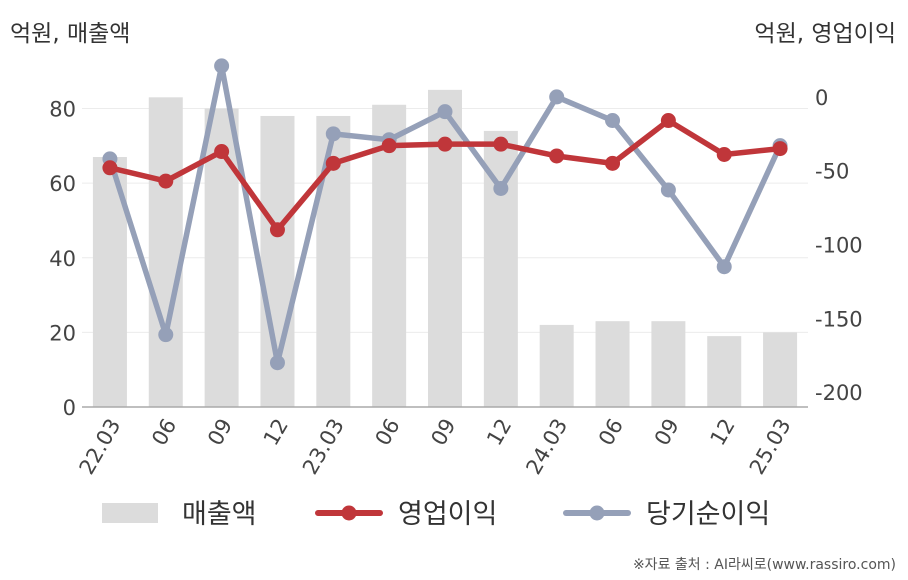 The height and width of the screenshot is (580, 908). I want to click on right-tick-label: 0, so click(821, 98).